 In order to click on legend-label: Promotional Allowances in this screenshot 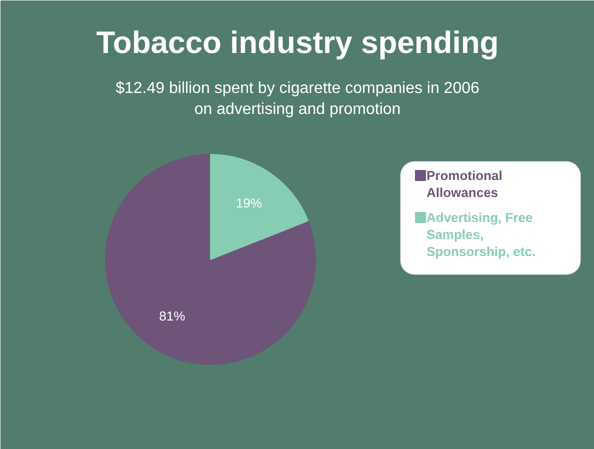, I will do `click(464, 184)`.